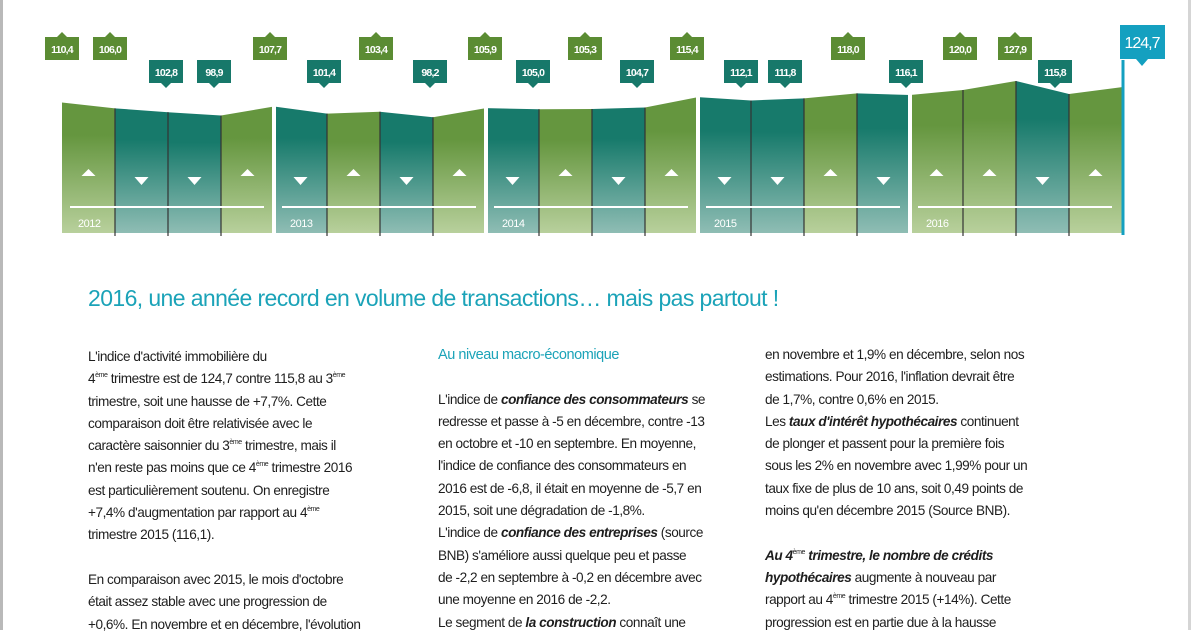 The image size is (1200, 636). I want to click on text-run: une moyenne en 2016 de -2,2., so click(524, 600).